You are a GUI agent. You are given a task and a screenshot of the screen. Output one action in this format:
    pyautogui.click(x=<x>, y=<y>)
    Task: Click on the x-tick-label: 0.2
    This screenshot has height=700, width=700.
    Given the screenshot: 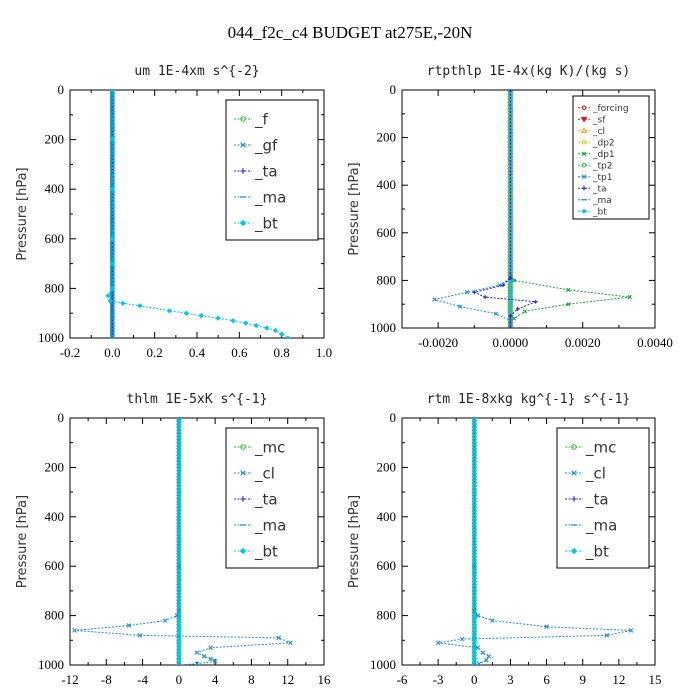 What is the action you would take?
    pyautogui.click(x=155, y=352)
    